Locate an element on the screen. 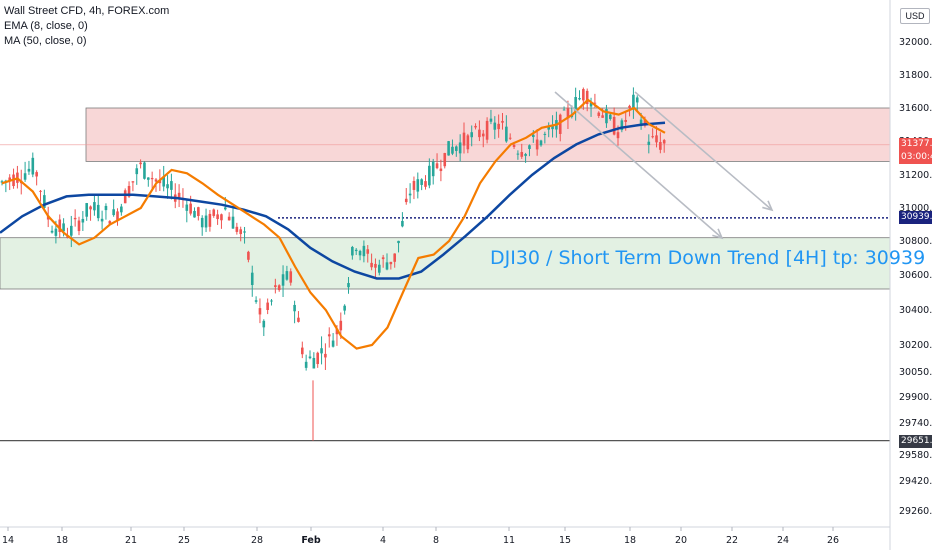 The width and height of the screenshot is (932, 550). y-axis-tick-label: 29900.0 is located at coordinates (915, 397).